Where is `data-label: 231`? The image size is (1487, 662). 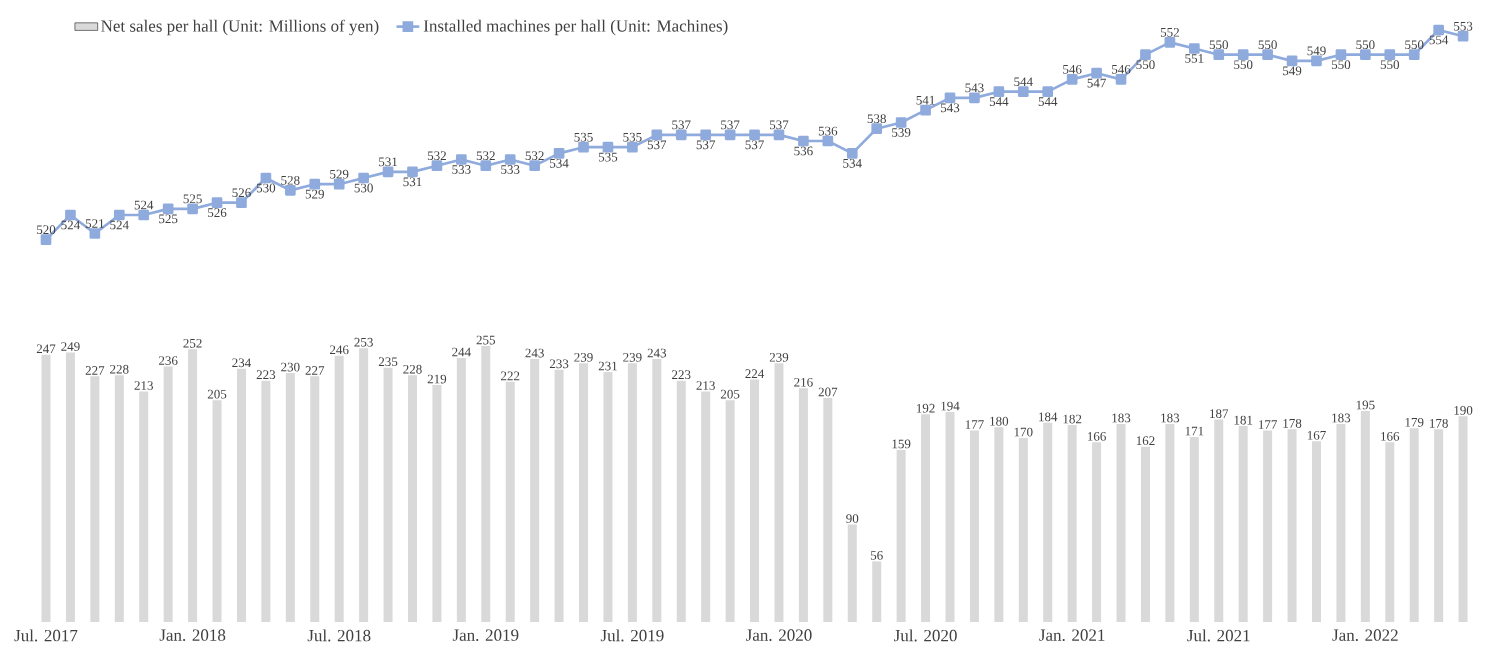
data-label: 231 is located at coordinates (607, 366).